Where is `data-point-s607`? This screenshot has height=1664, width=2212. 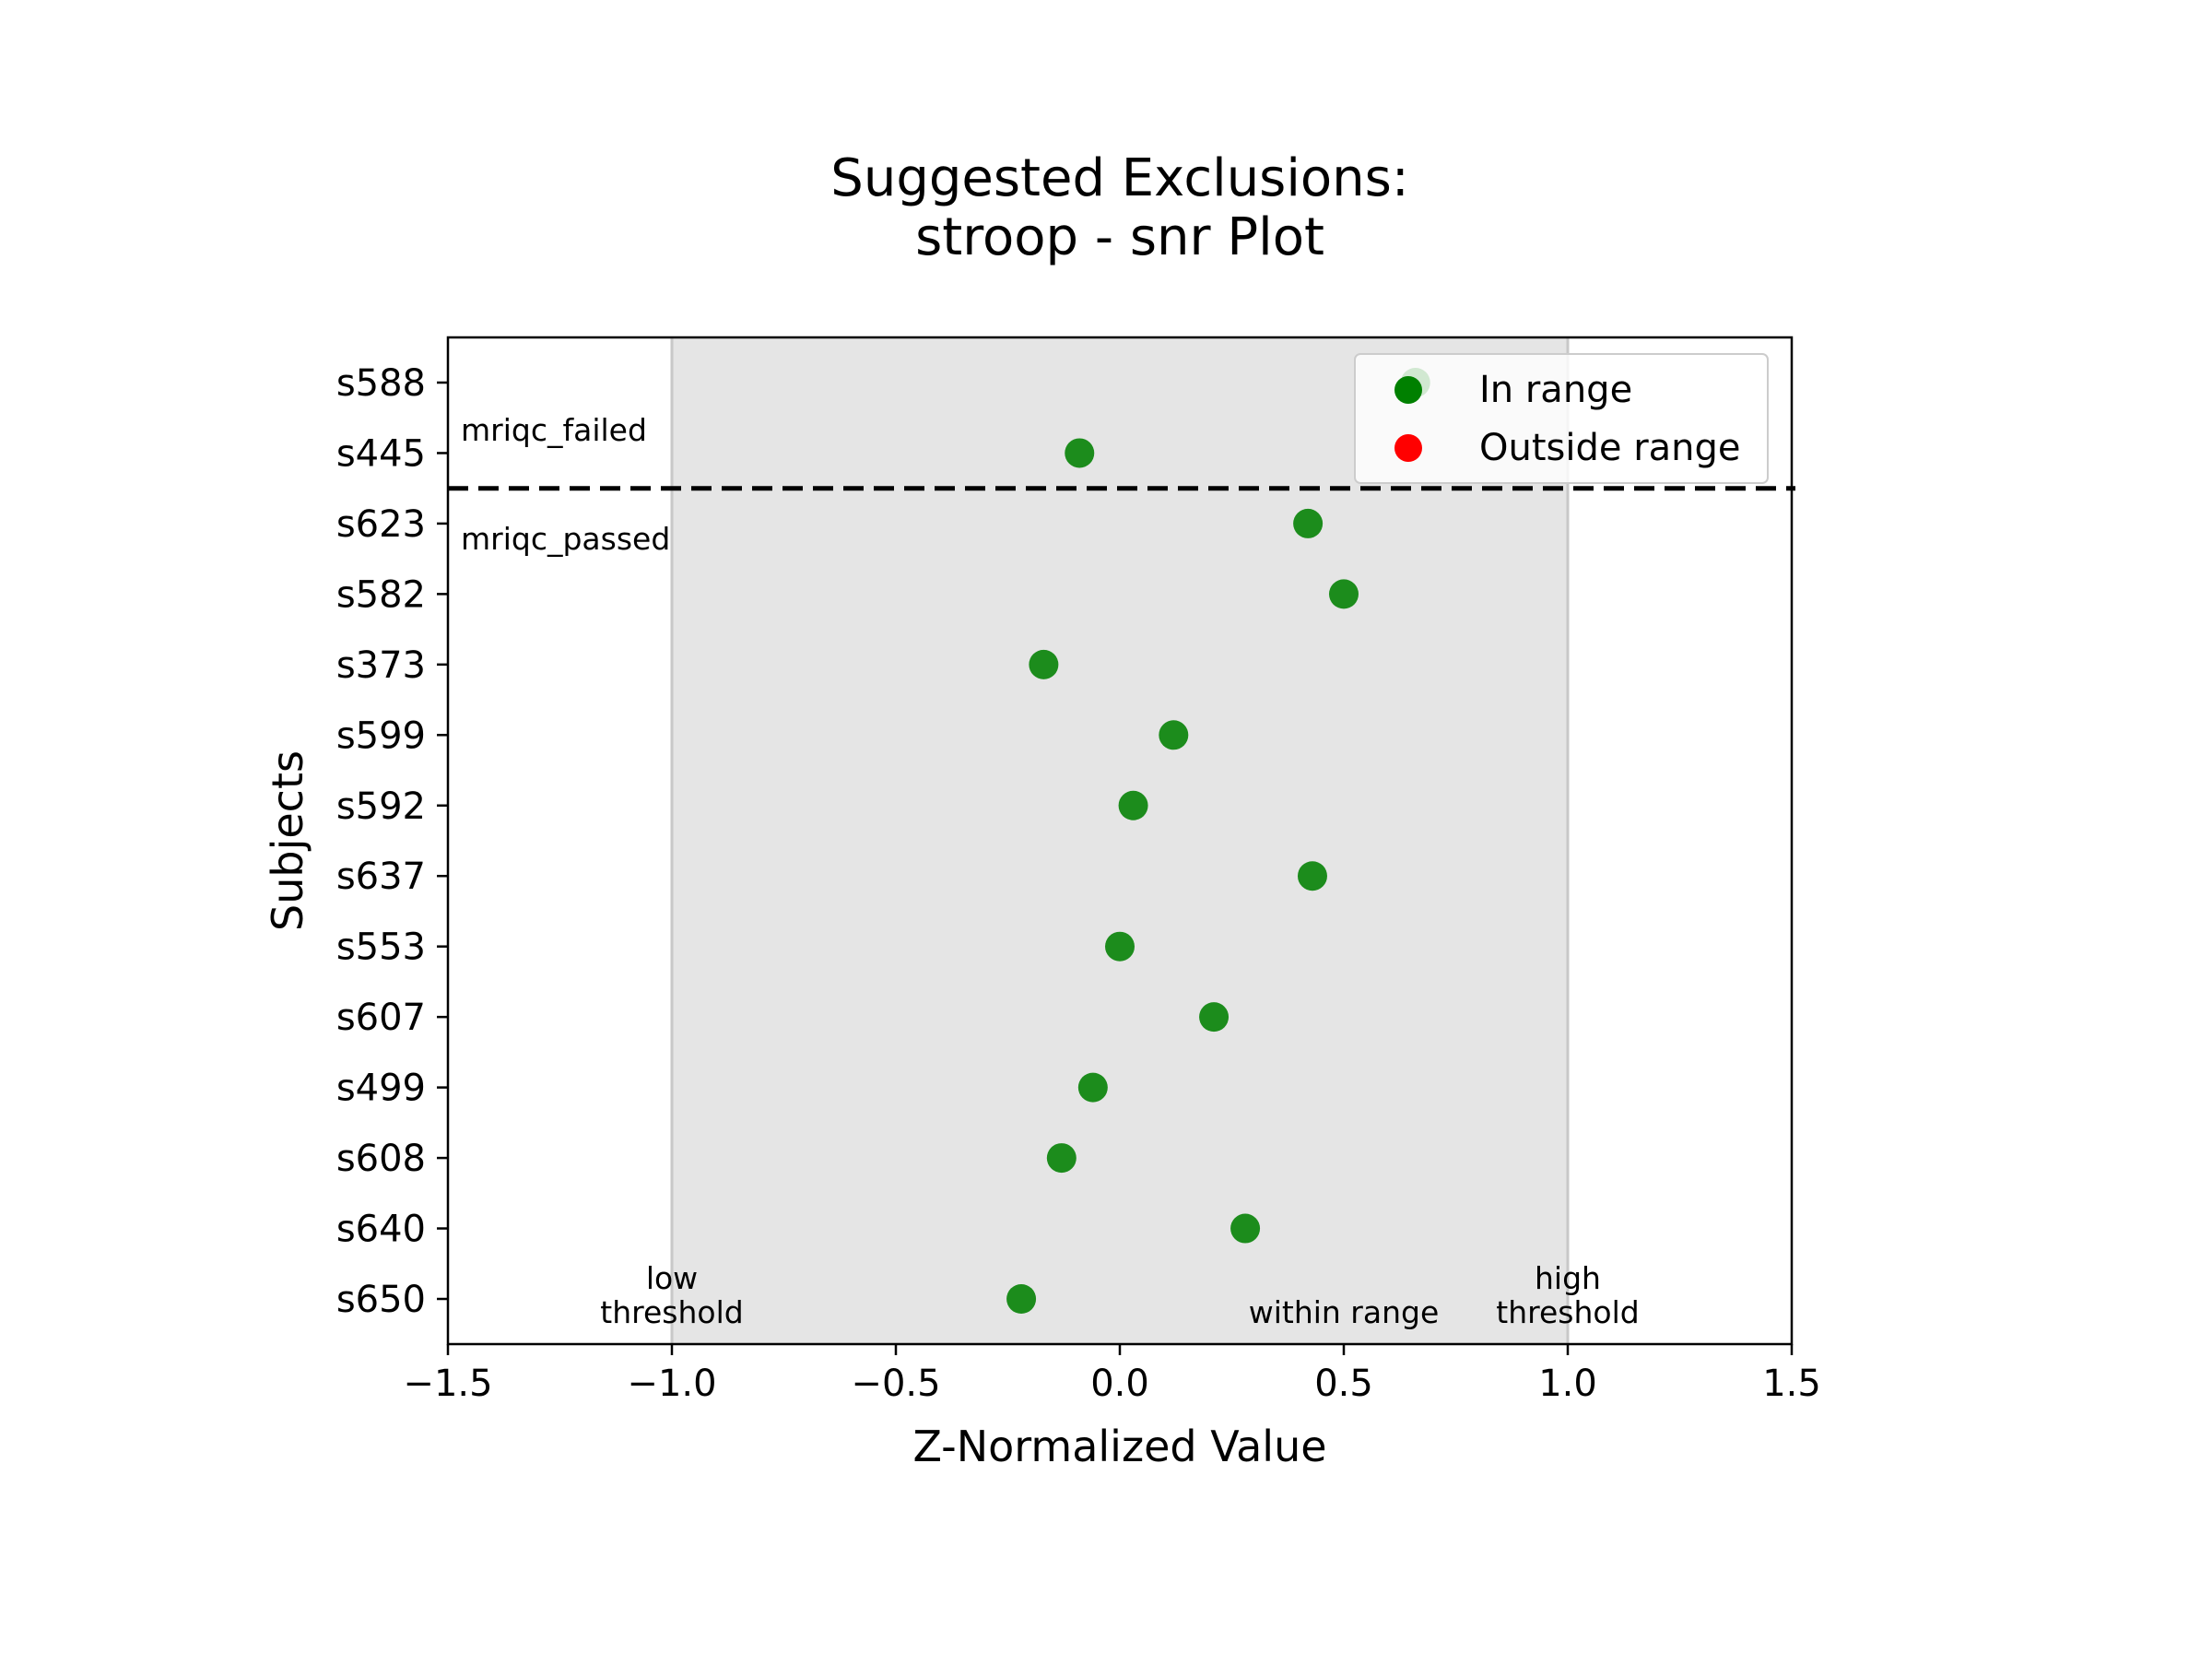
data-point-s607 is located at coordinates (1214, 1017).